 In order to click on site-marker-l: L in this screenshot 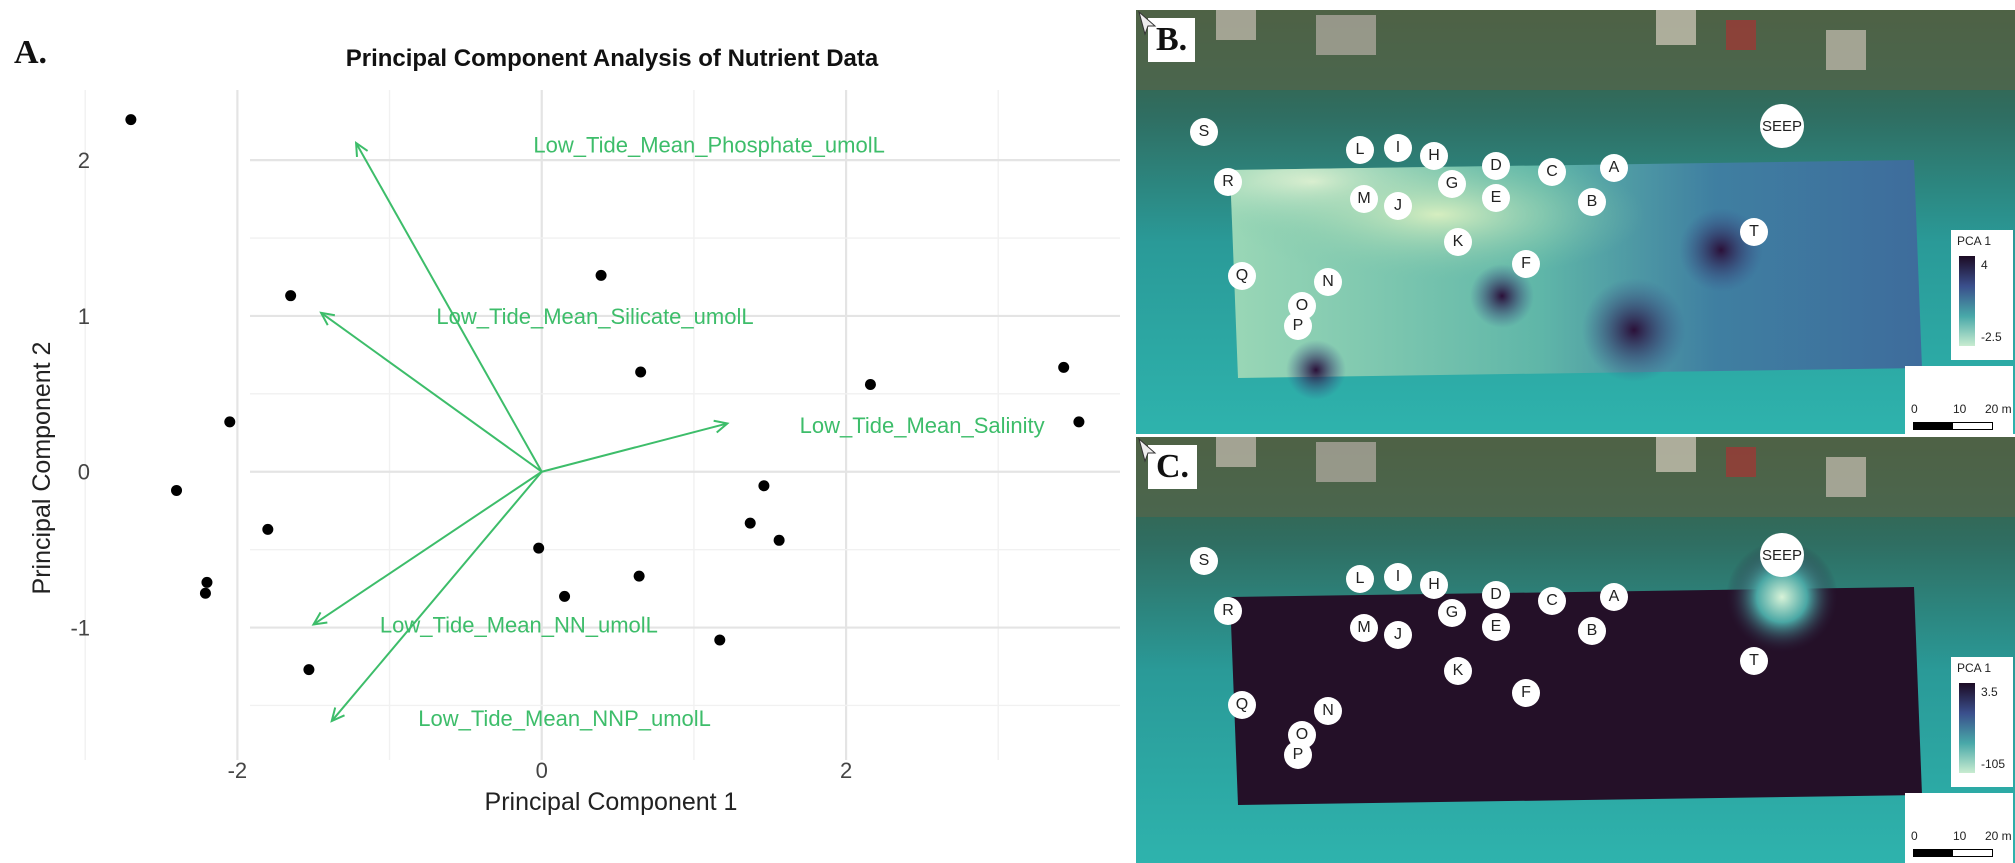, I will do `click(1360, 579)`.